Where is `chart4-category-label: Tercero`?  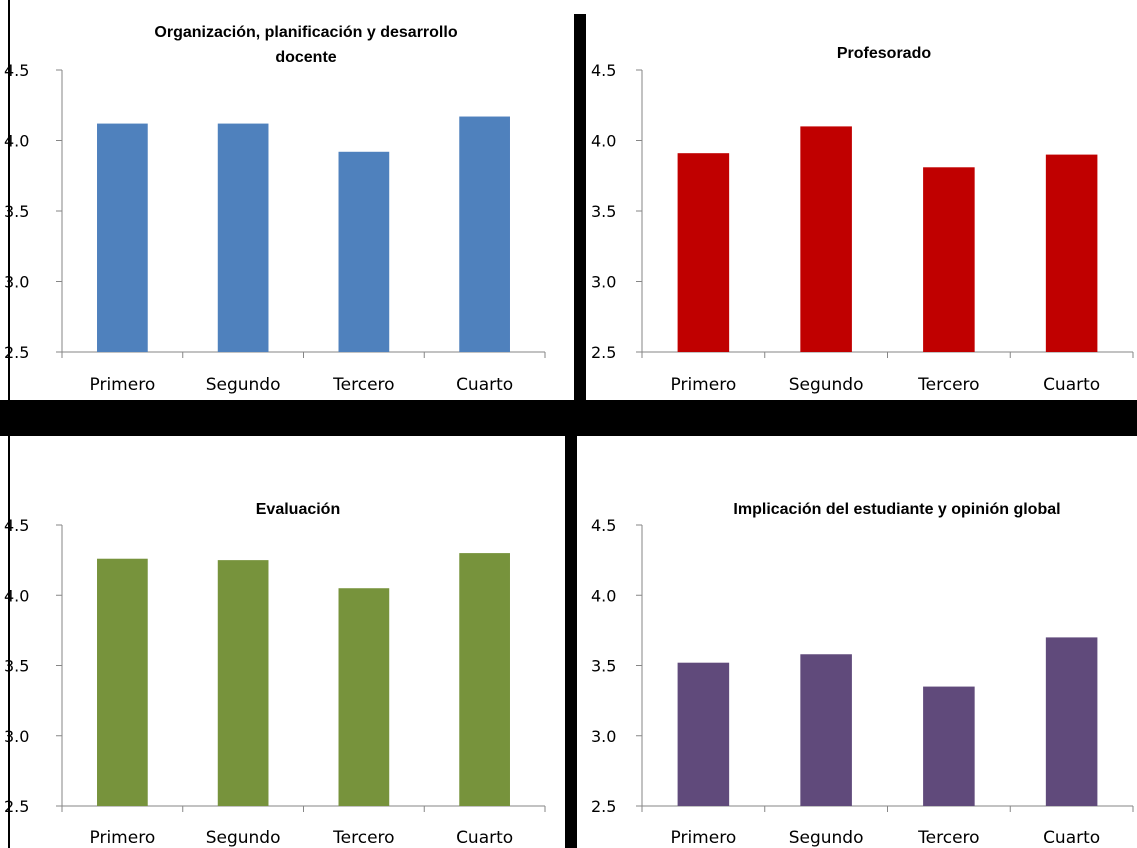 chart4-category-label: Tercero is located at coordinates (948, 838).